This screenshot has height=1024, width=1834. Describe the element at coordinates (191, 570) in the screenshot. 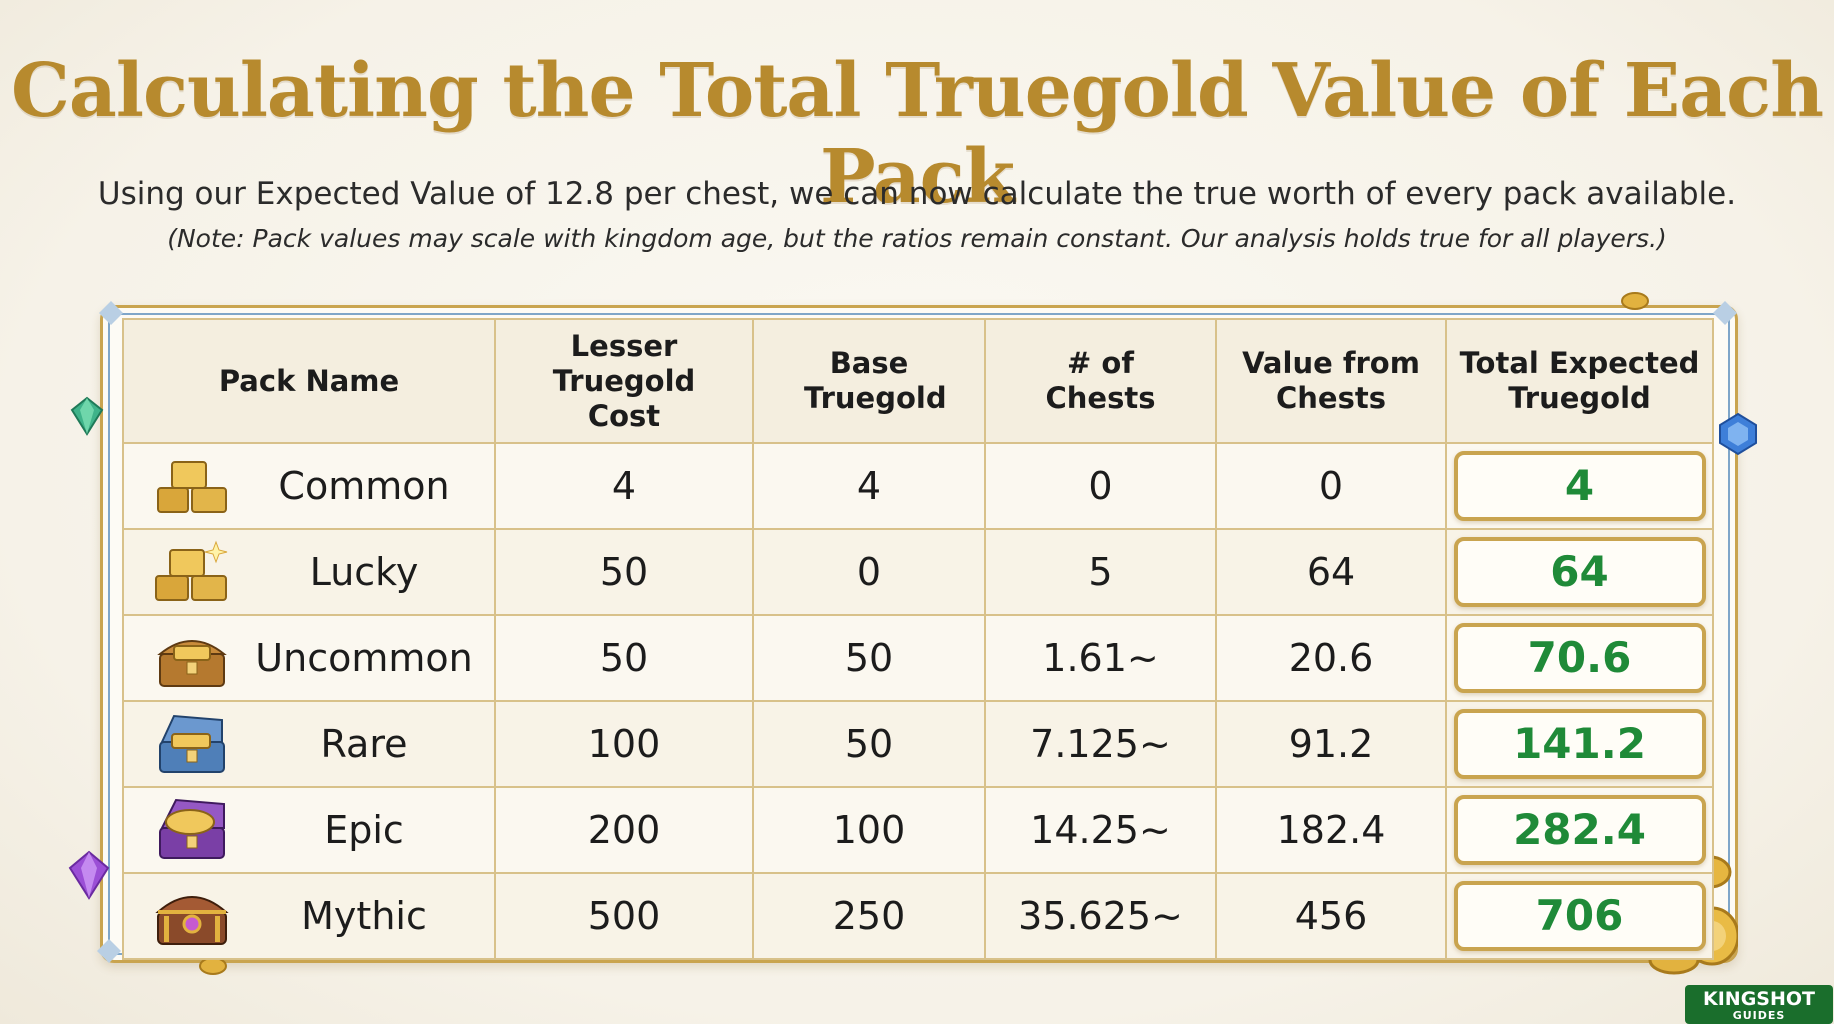

I see `sparkling-gold-bars-icon` at that location.